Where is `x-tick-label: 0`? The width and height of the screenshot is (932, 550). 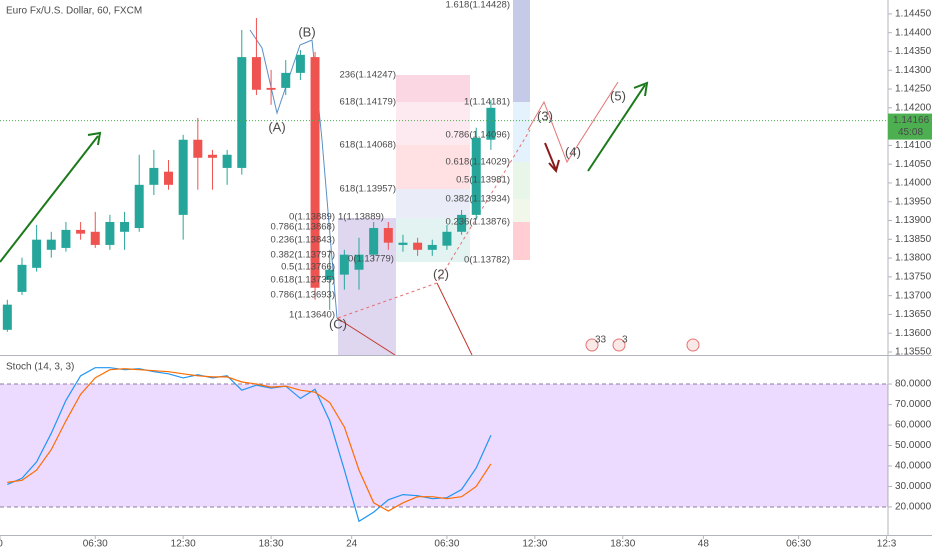 x-tick-label: 0 is located at coordinates (1, 544).